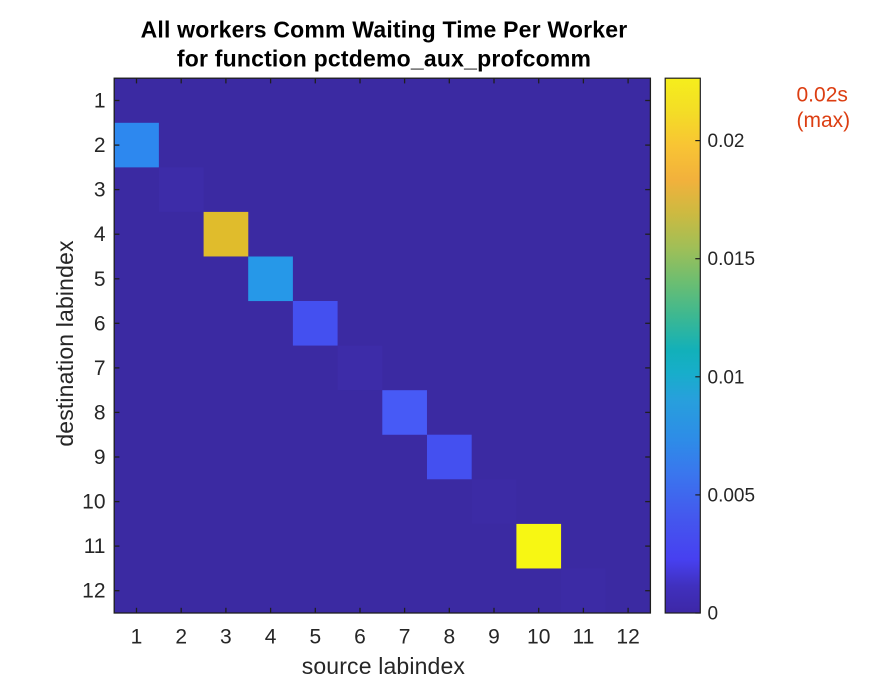  Describe the element at coordinates (732, 259) in the screenshot. I see `svg-text: 0.015` at that location.